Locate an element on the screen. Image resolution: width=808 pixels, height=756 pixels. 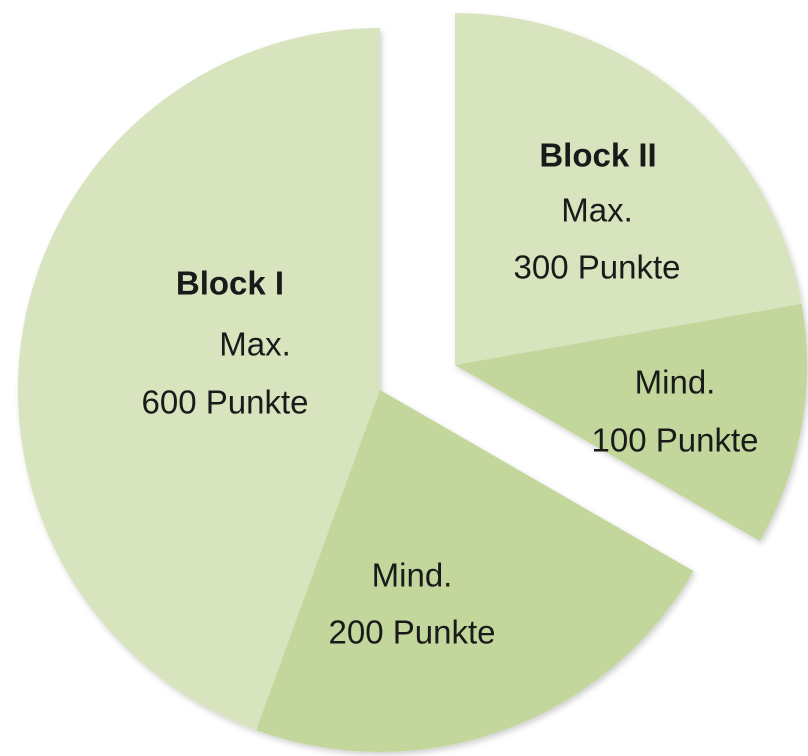
min-points: 200 Punkte is located at coordinates (412, 632).